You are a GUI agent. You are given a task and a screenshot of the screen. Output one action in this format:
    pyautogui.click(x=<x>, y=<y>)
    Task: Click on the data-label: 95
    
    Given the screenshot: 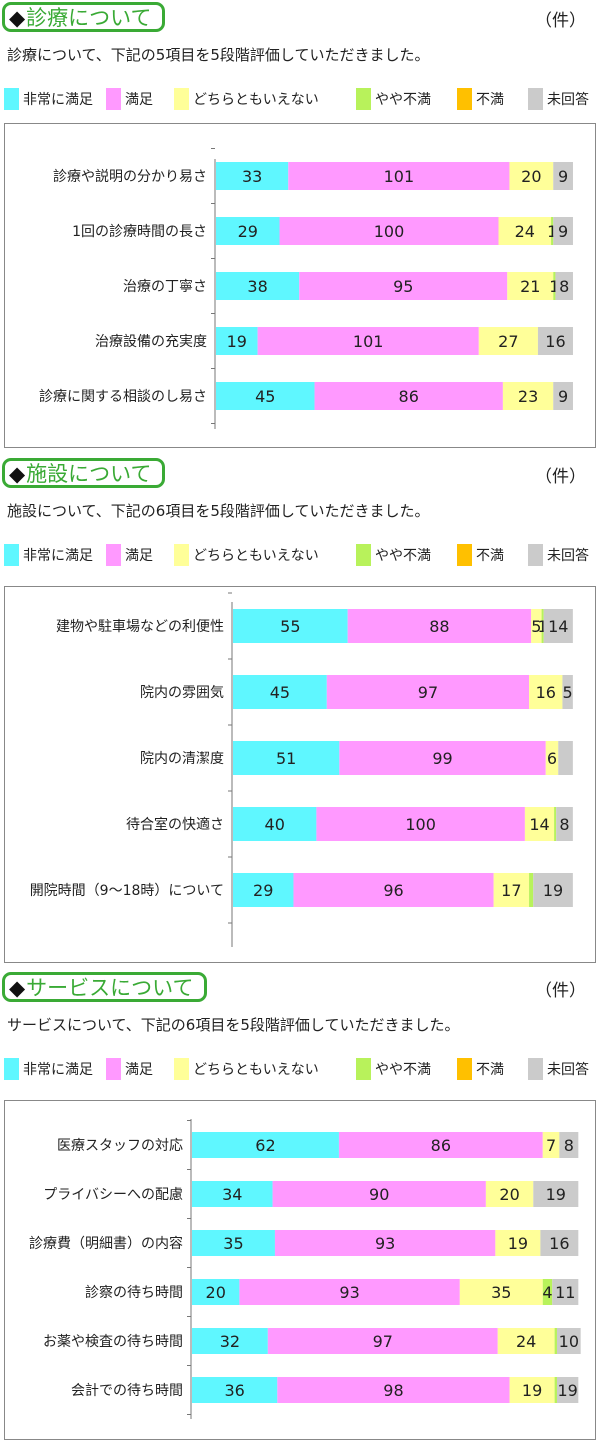 What is the action you would take?
    pyautogui.click(x=403, y=286)
    